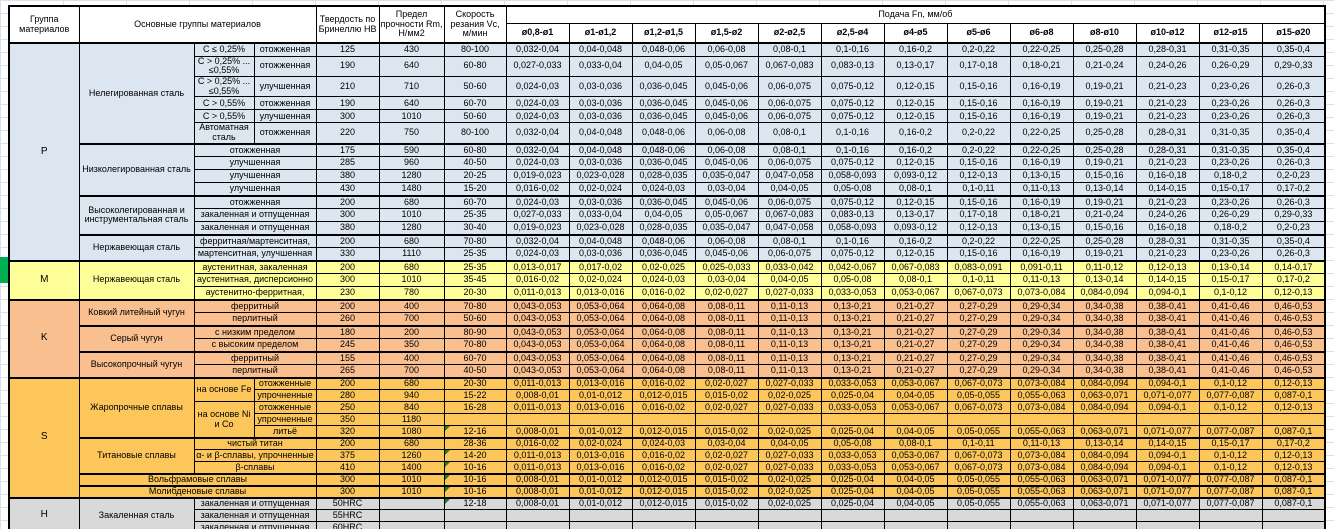 Image resolution: width=1334 pixels, height=529 pixels. Describe the element at coordinates (411, 24) in the screenshot. I see `header-tensile-strength: Предел прочности Rm, Н/мм2` at that location.